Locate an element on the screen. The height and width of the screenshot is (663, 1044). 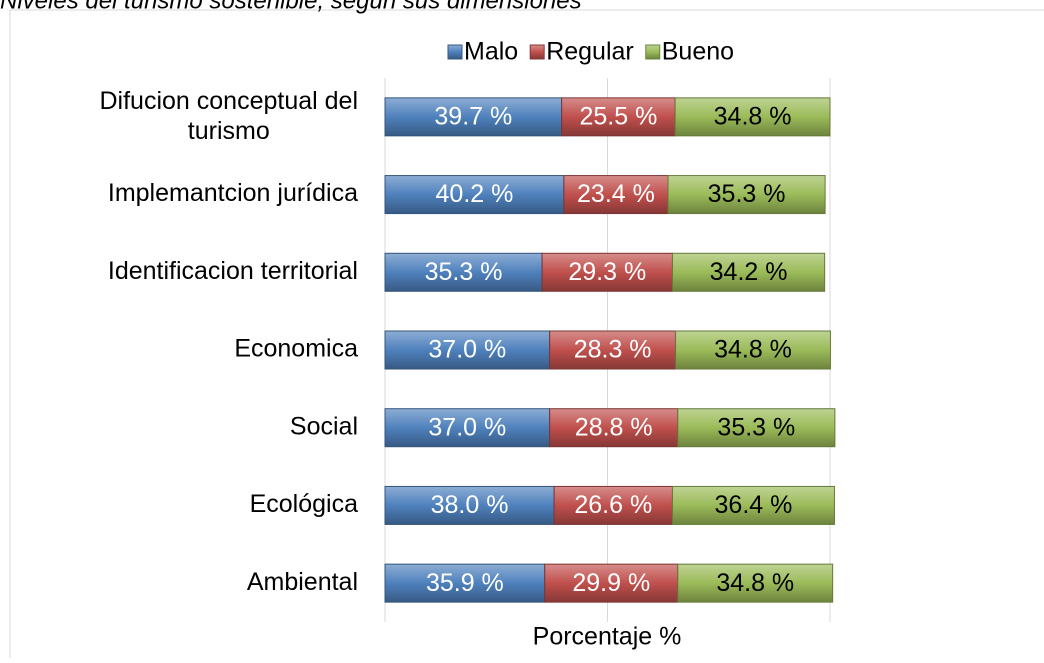
data-label: 38.0 % is located at coordinates (470, 505).